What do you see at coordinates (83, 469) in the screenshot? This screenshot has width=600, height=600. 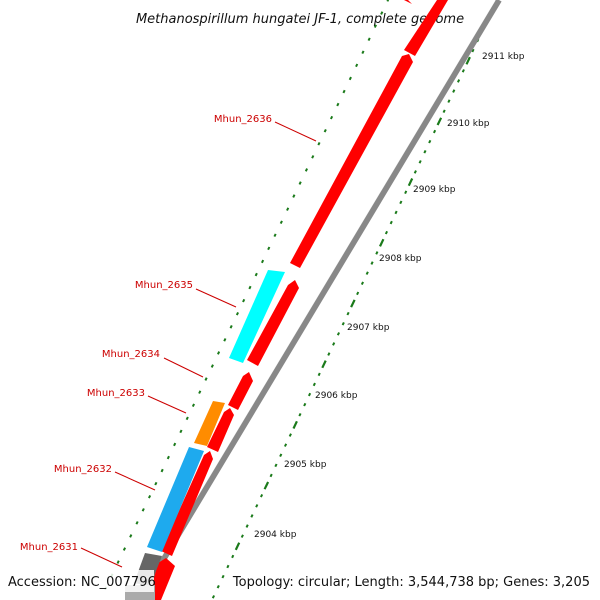 I see `gene-label-mhun-2632: Mhun_2632` at bounding box center [83, 469].